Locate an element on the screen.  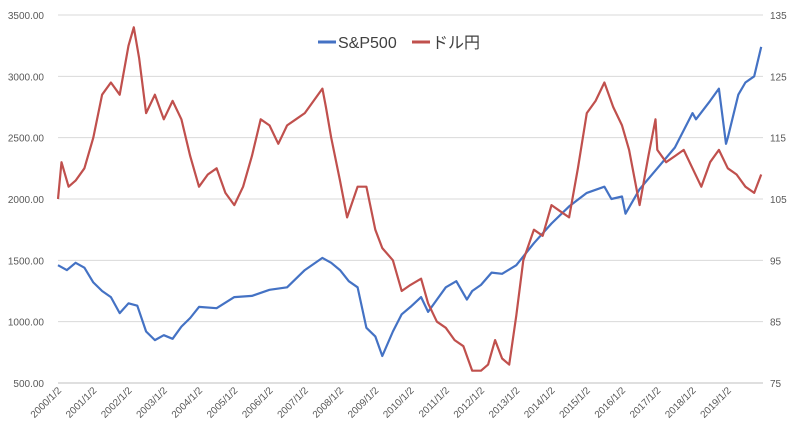
x-tick-label: 2000/1/2 is located at coordinates (47, 403).